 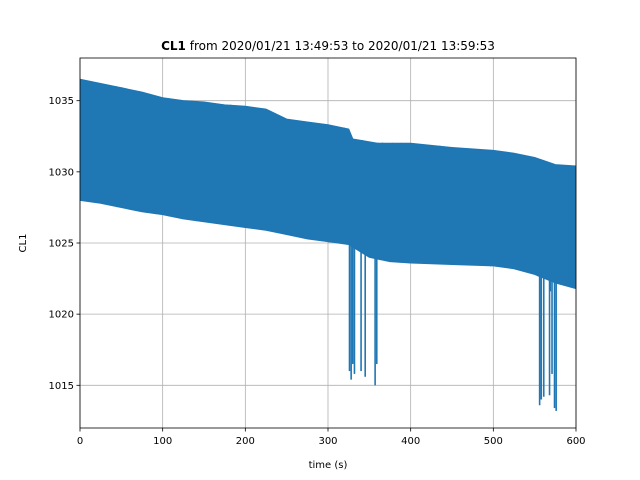 I want to click on y-tick-label: 1035, so click(x=61, y=101).